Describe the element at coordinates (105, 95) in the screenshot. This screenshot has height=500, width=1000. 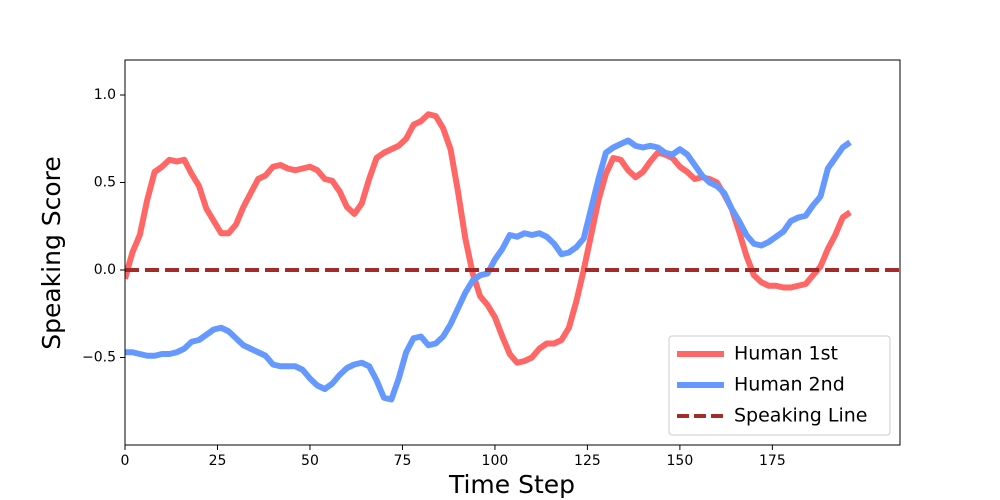
I see `y-tick-label: 1.0` at that location.